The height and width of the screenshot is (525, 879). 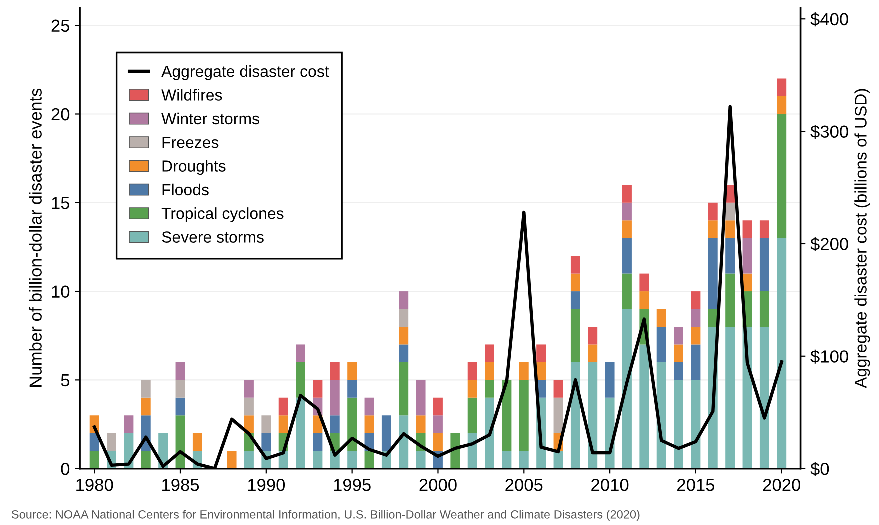 I want to click on y-tick-label: 20, so click(x=61, y=114).